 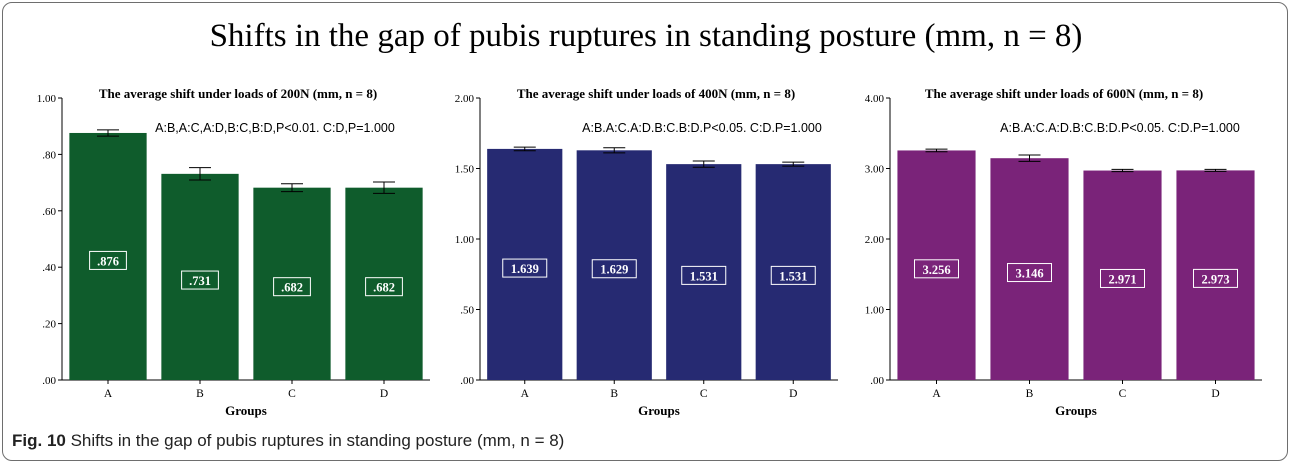 I want to click on data-label: 2.971, so click(x=1122, y=279).